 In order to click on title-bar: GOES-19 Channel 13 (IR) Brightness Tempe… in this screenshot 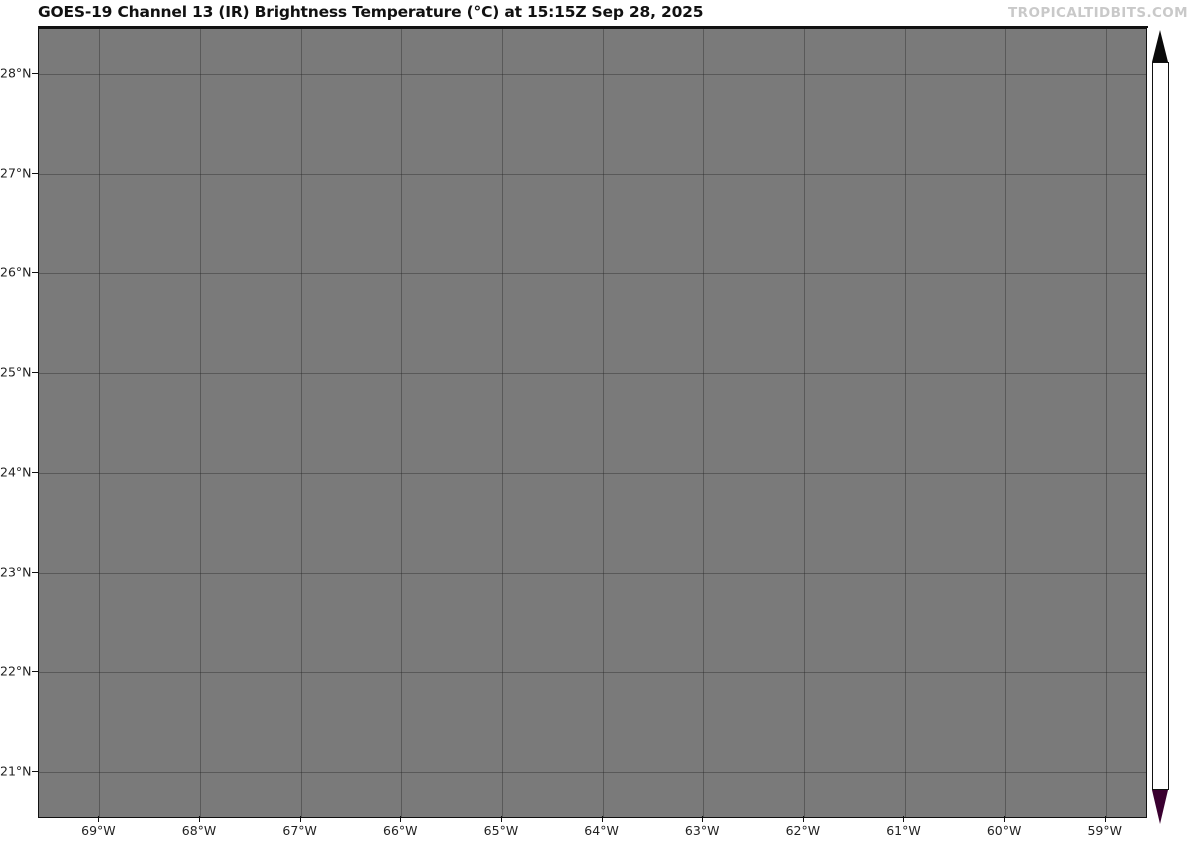, I will do `click(600, 13)`.